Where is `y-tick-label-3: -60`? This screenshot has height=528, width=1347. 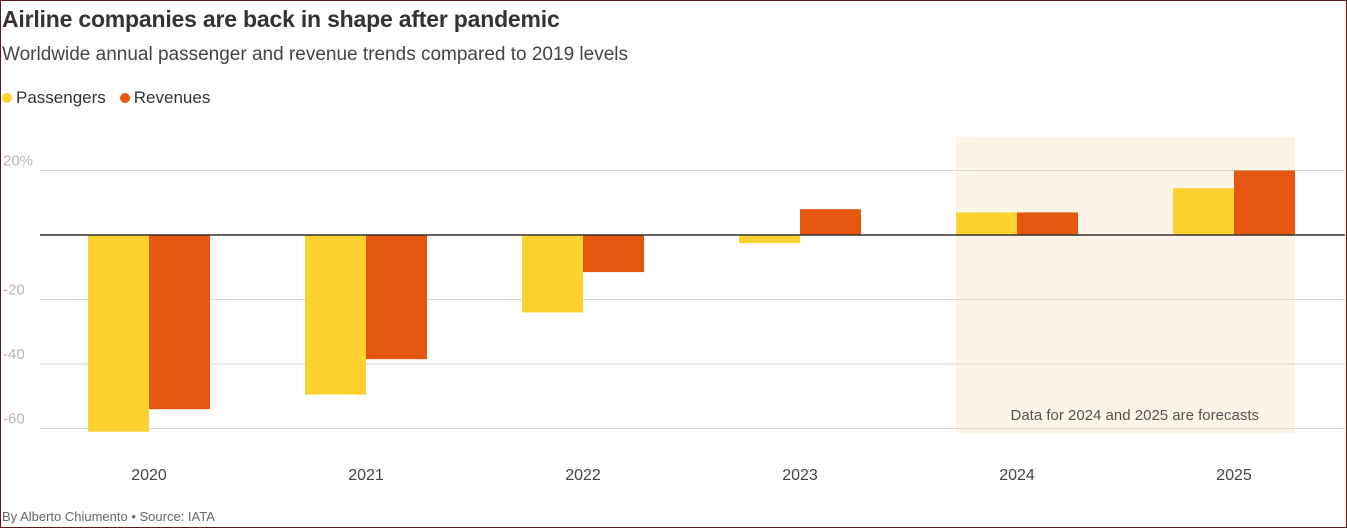 y-tick-label-3: -60 is located at coordinates (14, 419).